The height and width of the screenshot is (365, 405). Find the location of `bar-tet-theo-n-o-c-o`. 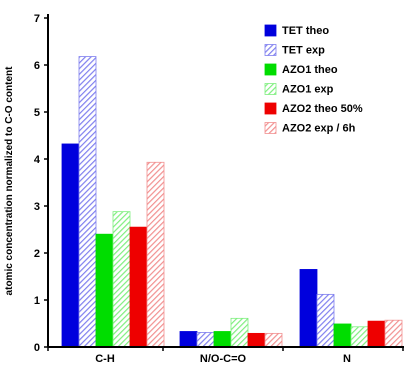

bar-tet-theo-n-o-c-o is located at coordinates (188, 339).